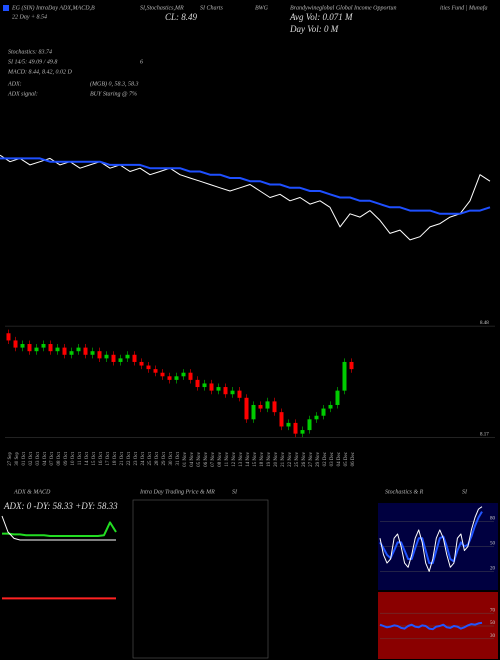 Image resolution: width=500 pixels, height=660 pixels. What do you see at coordinates (122, 458) in the screenshot?
I see `date-label: 21 Oct` at bounding box center [122, 458].